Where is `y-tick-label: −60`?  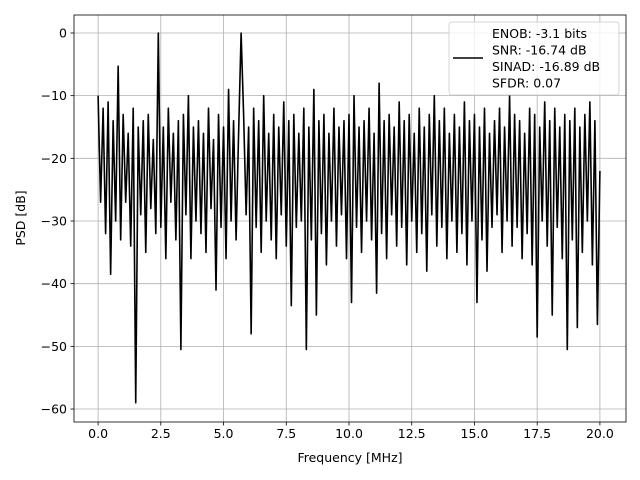
y-tick-label: −60 is located at coordinates (54, 409).